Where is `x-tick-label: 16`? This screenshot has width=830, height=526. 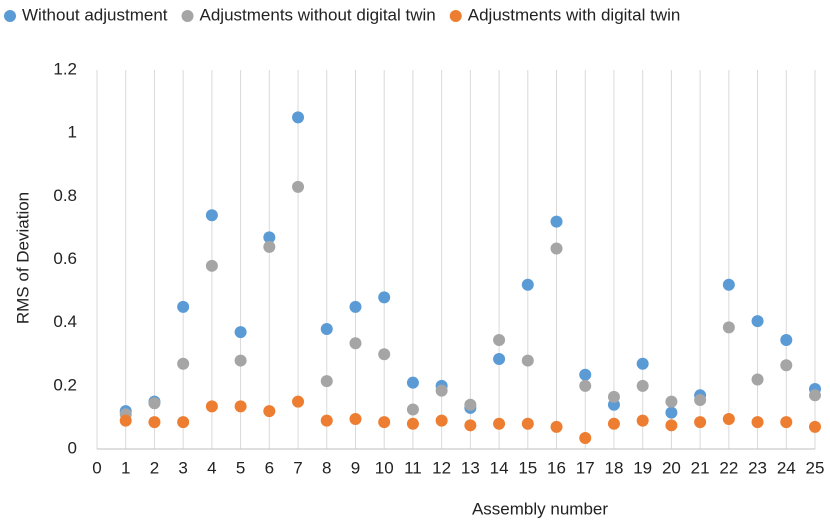 x-tick-label: 16 is located at coordinates (556, 467).